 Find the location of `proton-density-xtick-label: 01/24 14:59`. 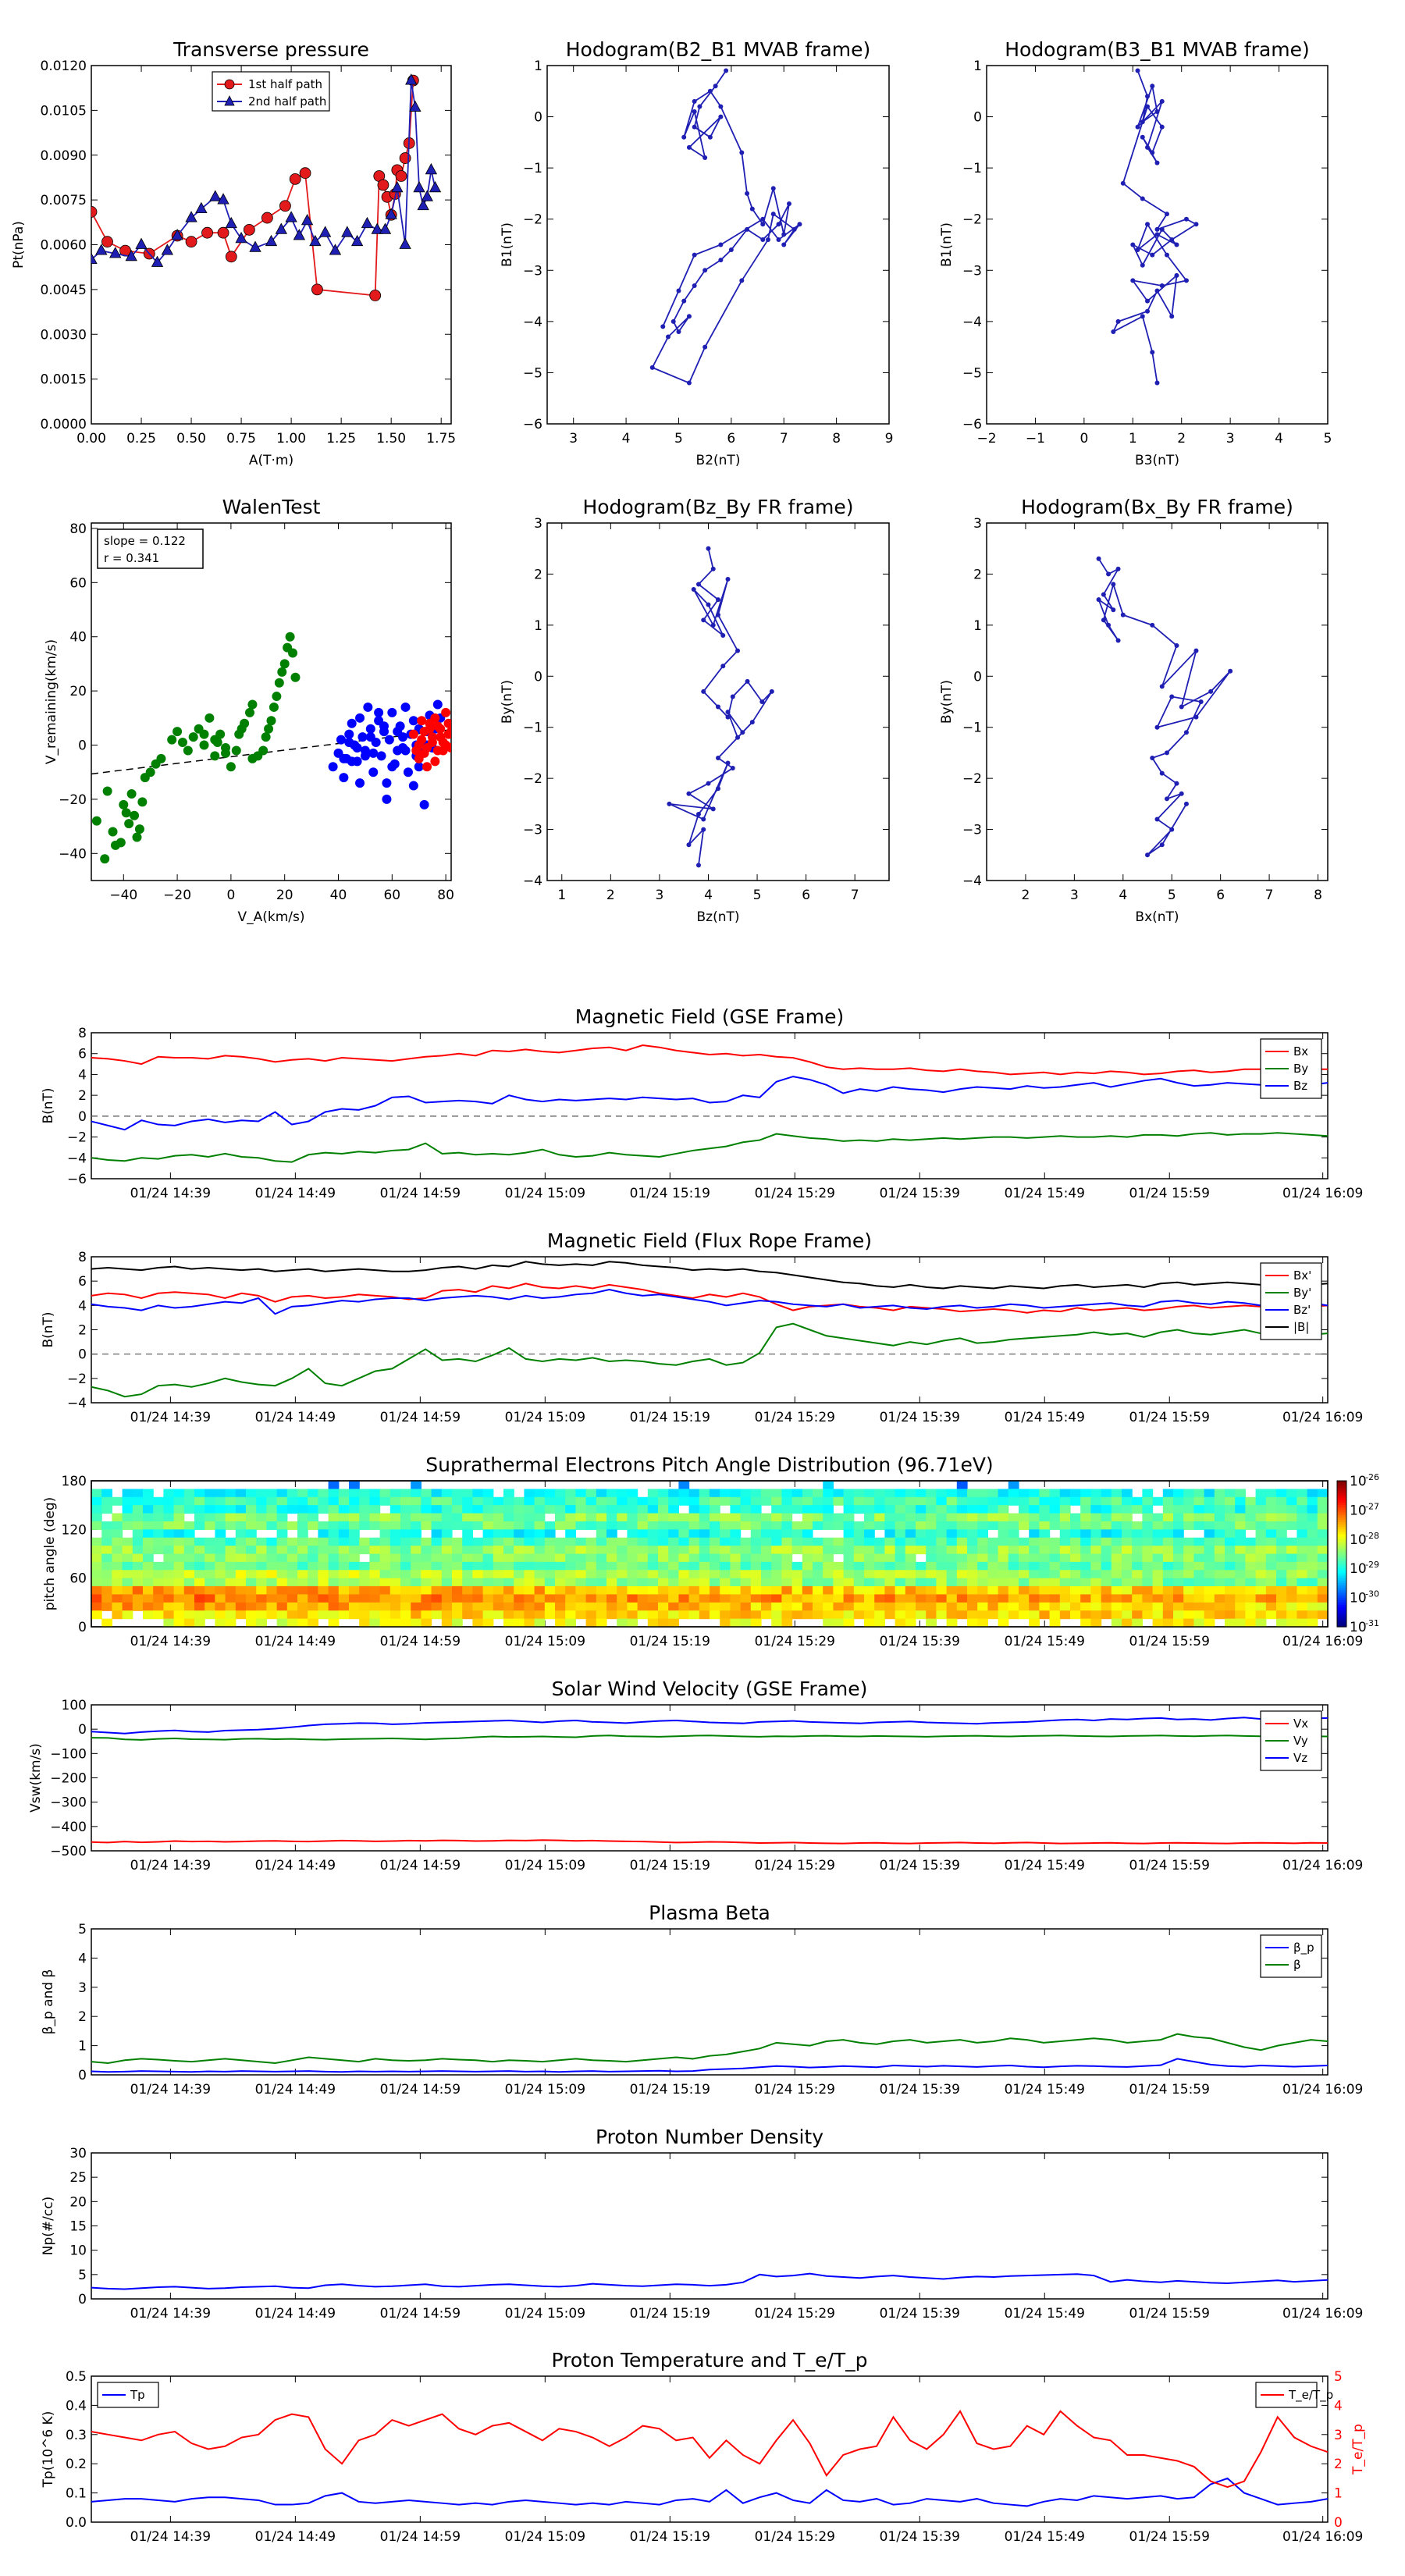

proton-density-xtick-label: 01/24 14:59 is located at coordinates (420, 2314).